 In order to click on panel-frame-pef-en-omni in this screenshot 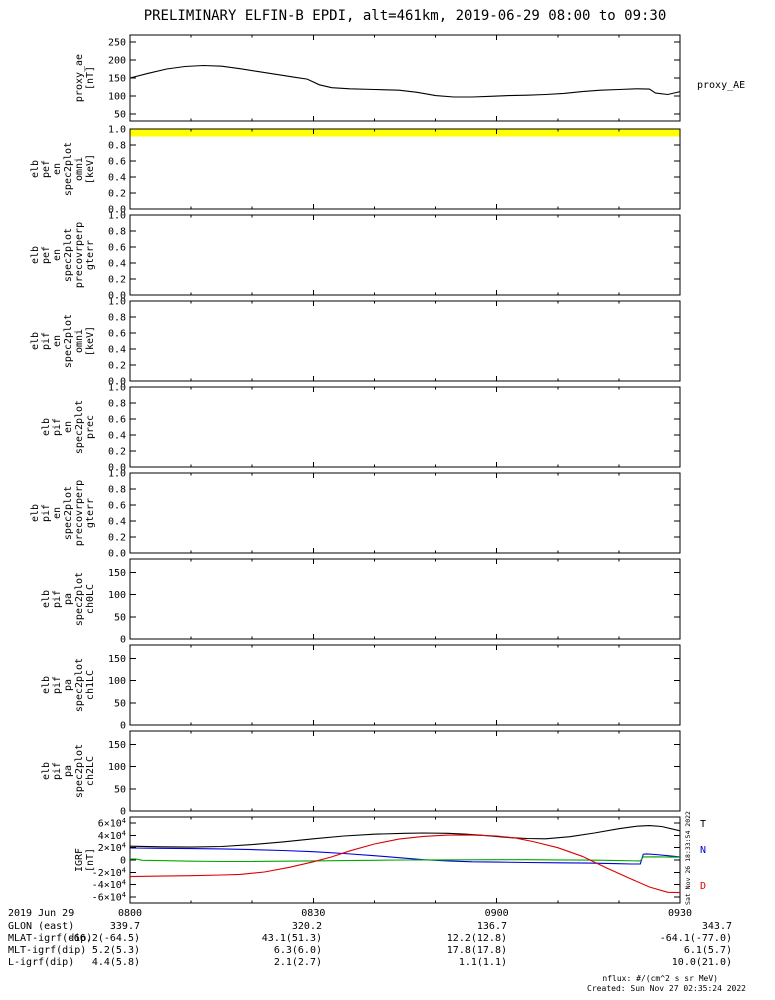, I will do `click(405, 169)`.